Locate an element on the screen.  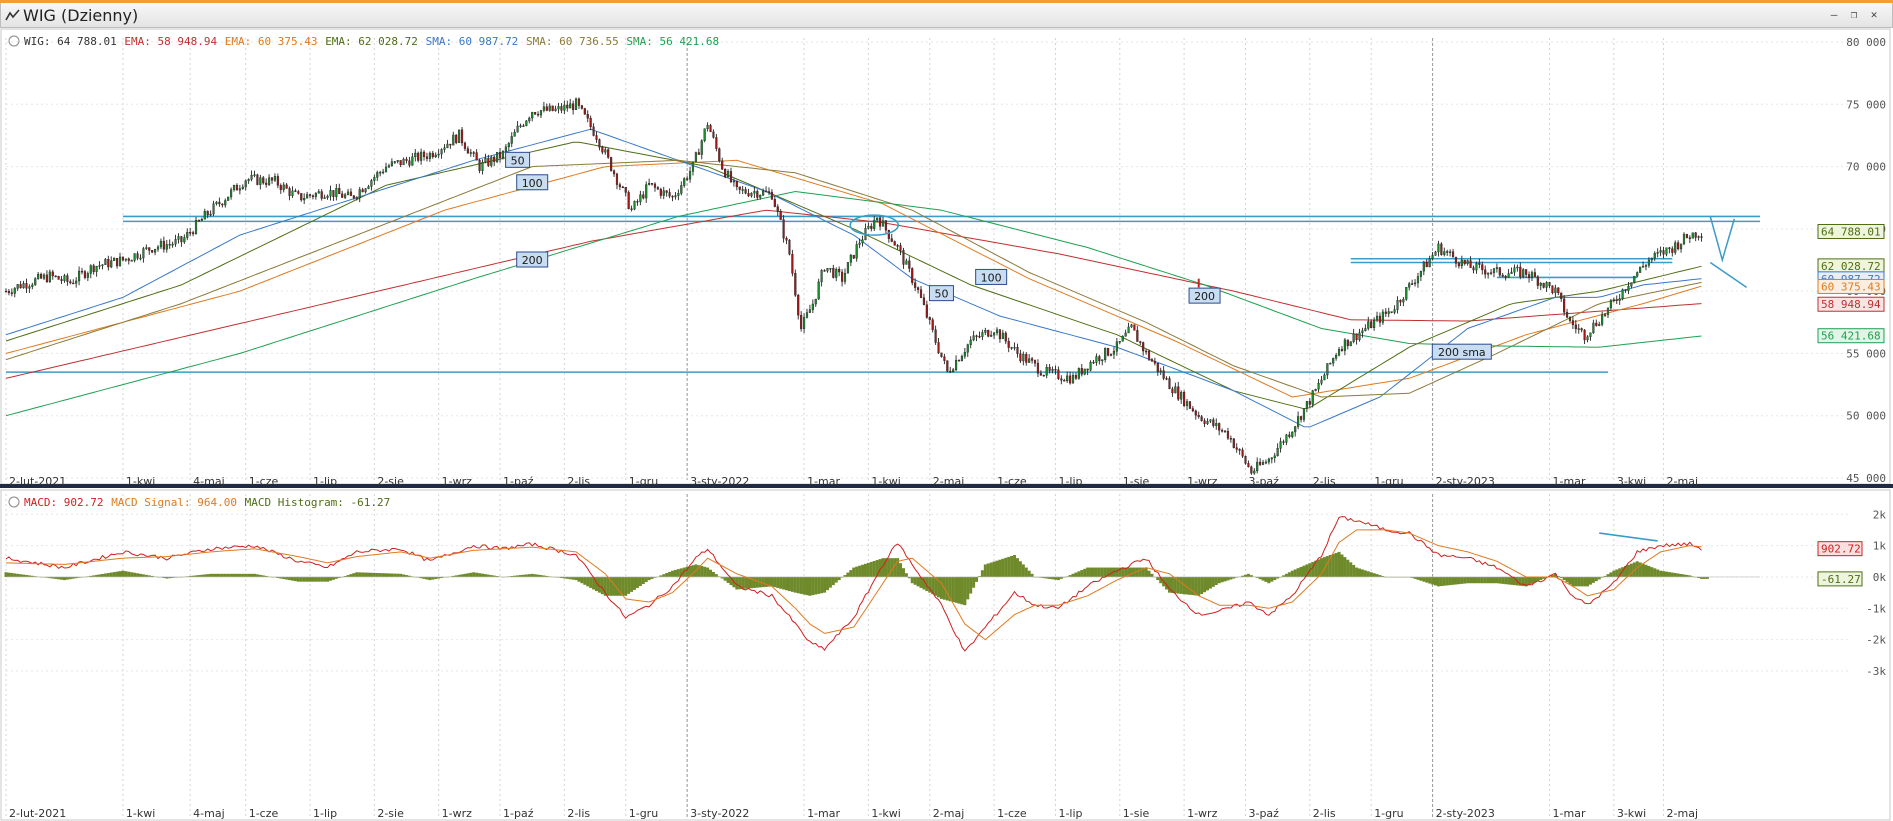
restore-button: ❐ is located at coordinates (1854, 14).